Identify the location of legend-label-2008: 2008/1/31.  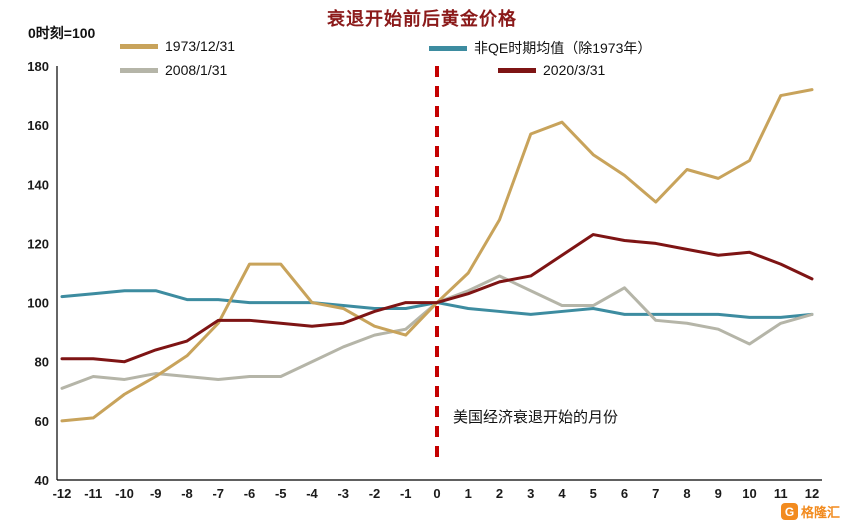
(196, 70).